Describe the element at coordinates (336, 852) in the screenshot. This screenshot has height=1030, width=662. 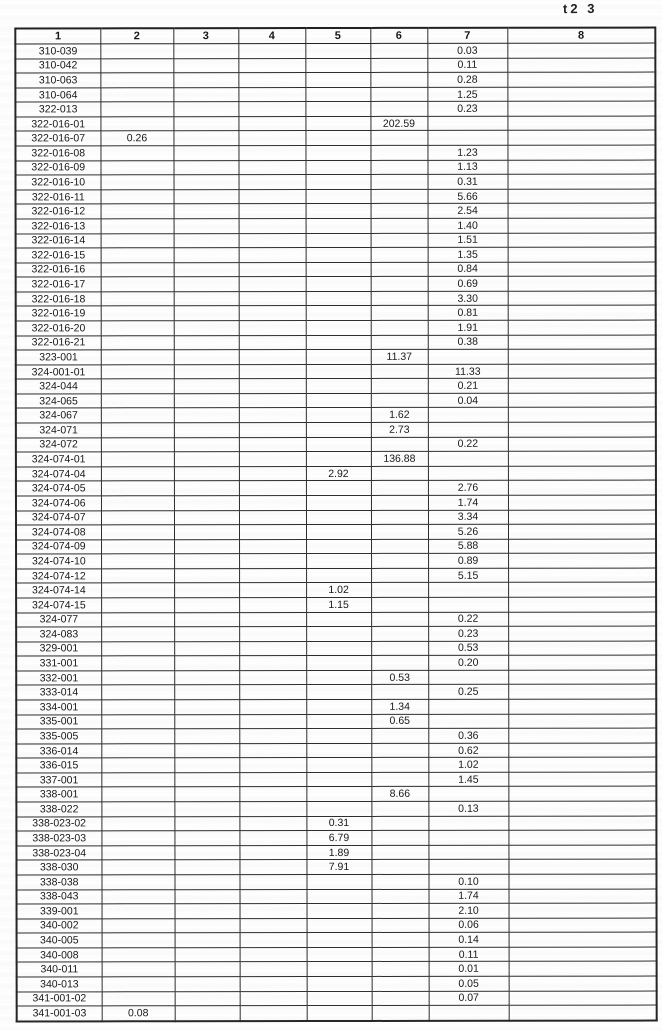
I see `table-row: 338-023-04 1.89` at that location.